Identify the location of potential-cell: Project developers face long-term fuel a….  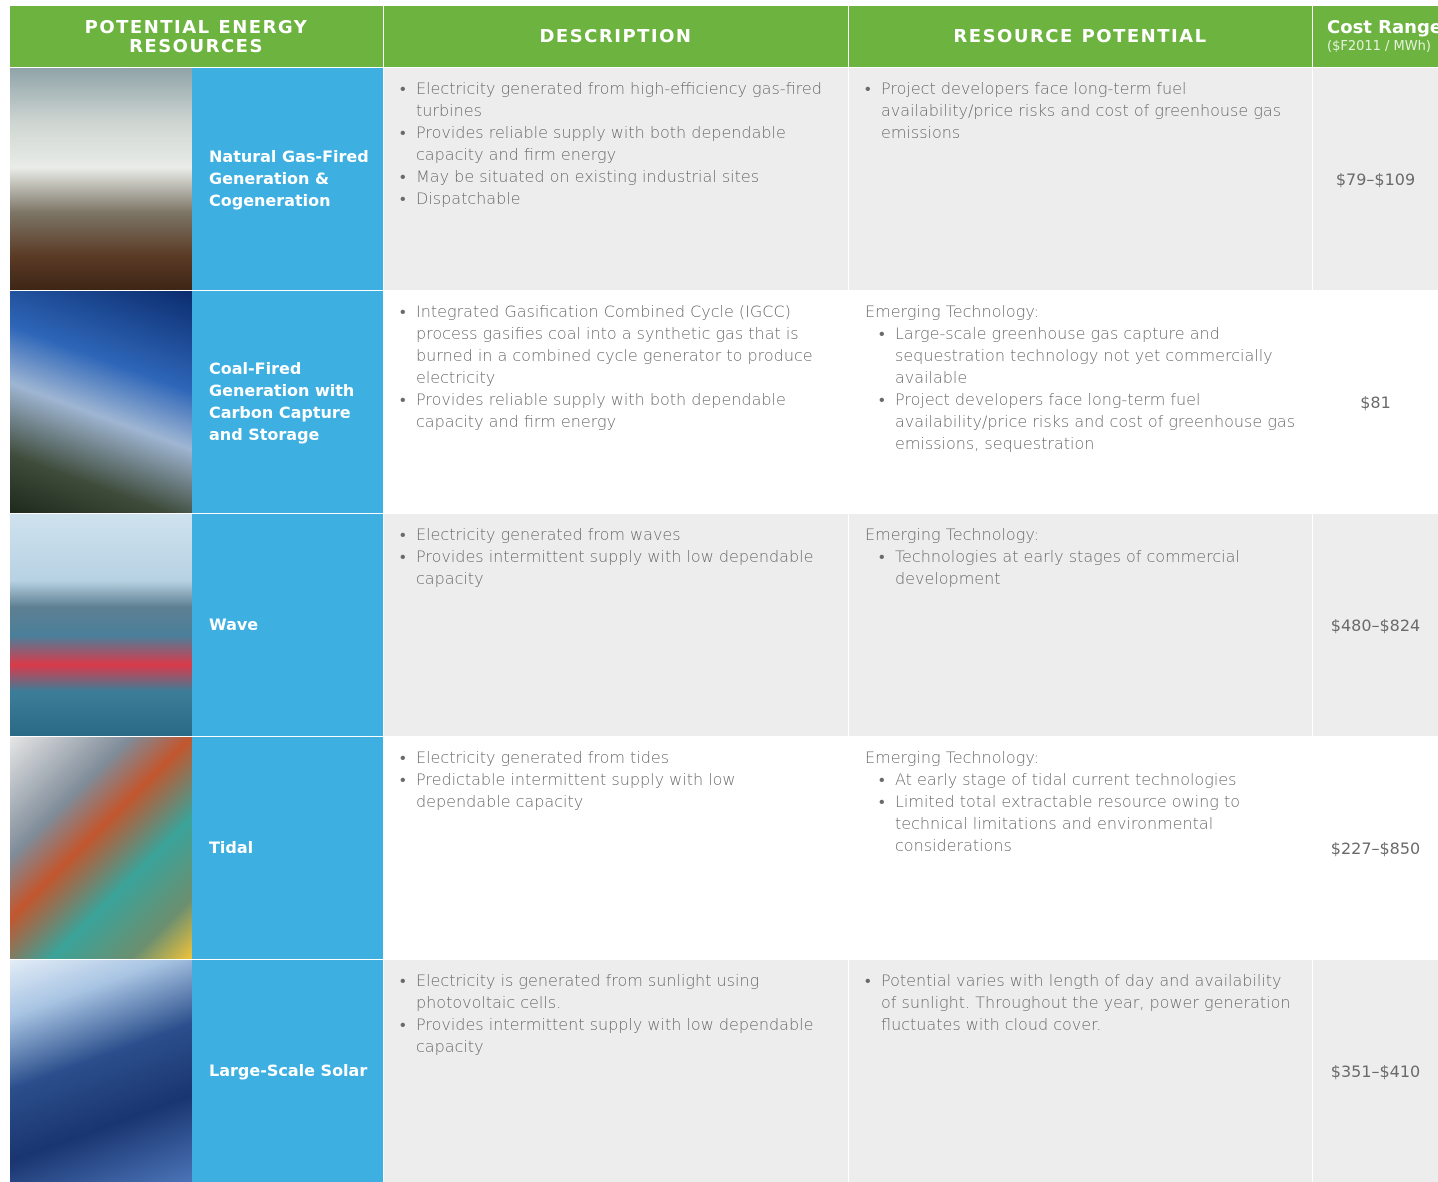
(1080, 179).